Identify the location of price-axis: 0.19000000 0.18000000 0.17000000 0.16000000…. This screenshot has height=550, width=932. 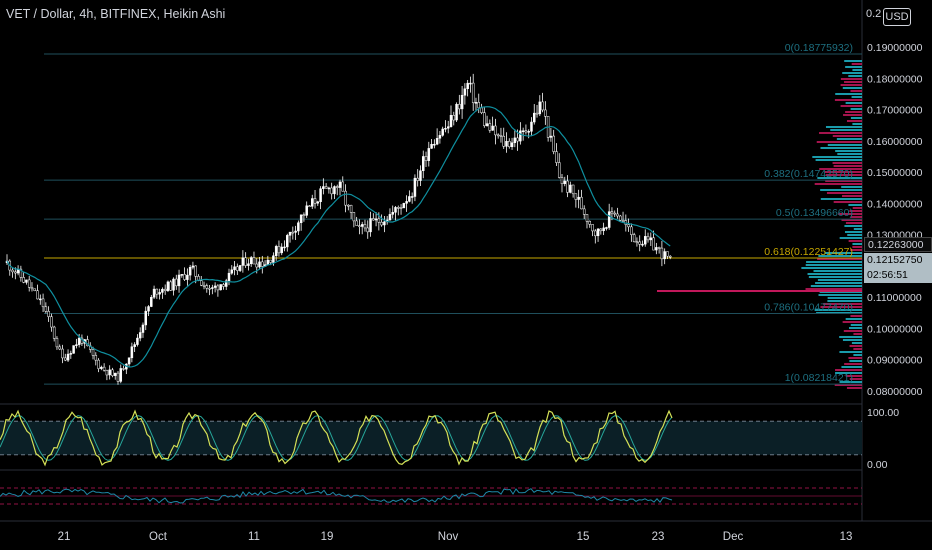
(895, 220).